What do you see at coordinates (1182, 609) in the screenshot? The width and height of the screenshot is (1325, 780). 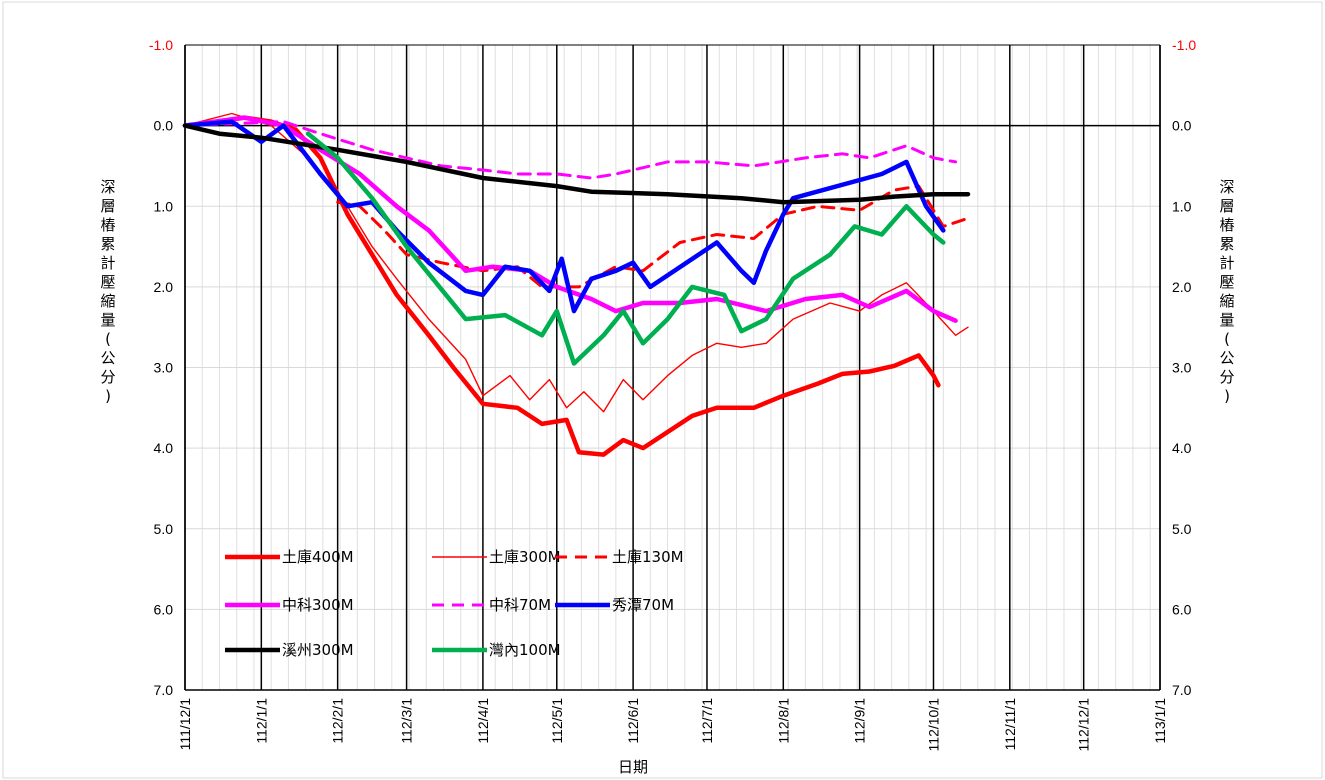 I see `y-tick-label-right: 6.0` at bounding box center [1182, 609].